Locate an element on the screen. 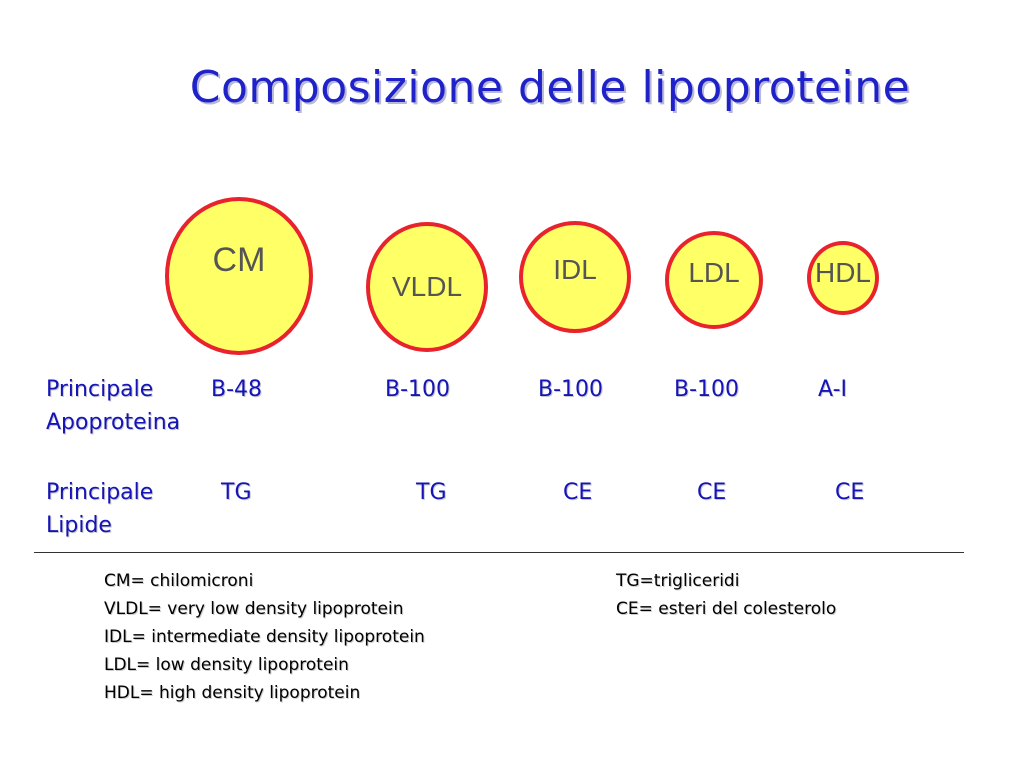 Image resolution: width=1024 pixels, height=768 pixels. circle-cm-label: CM is located at coordinates (239, 259).